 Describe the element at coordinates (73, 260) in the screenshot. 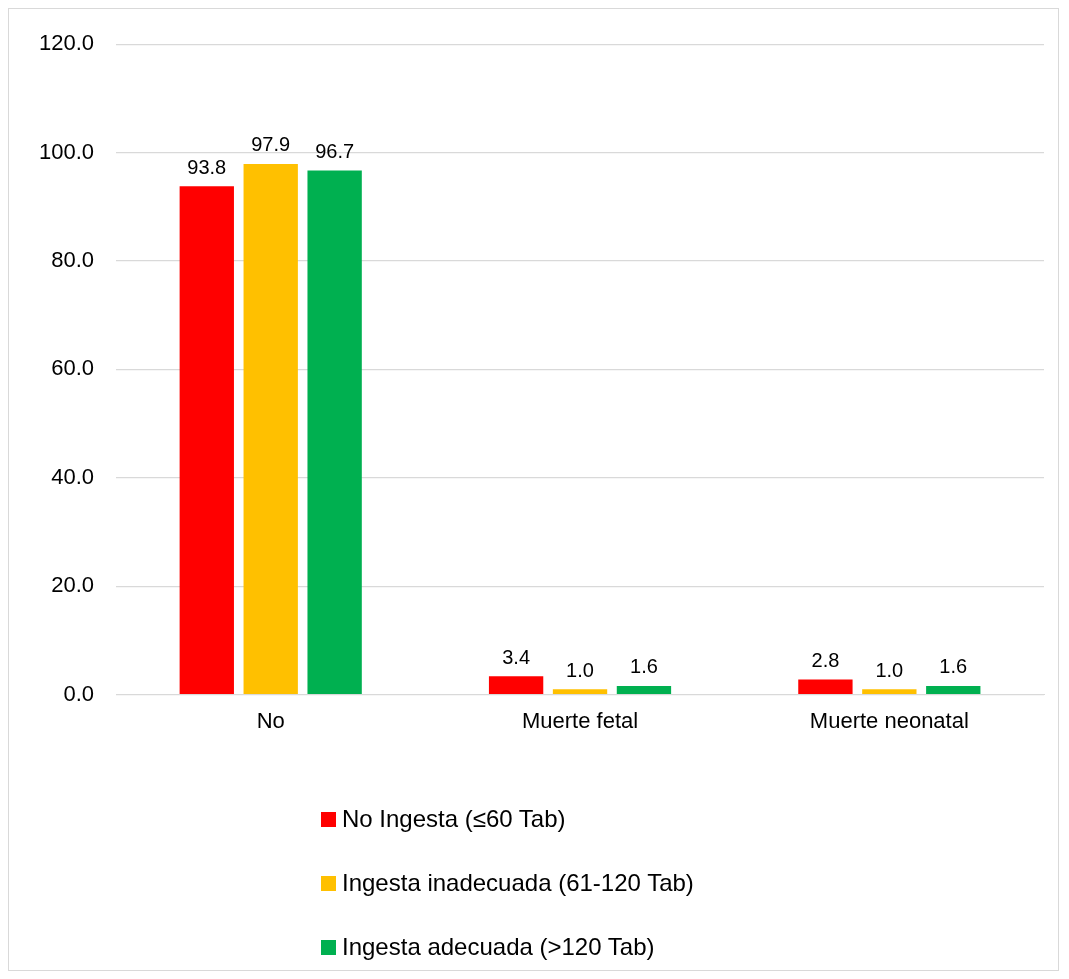

I see `y-tick-label: 80.0` at that location.